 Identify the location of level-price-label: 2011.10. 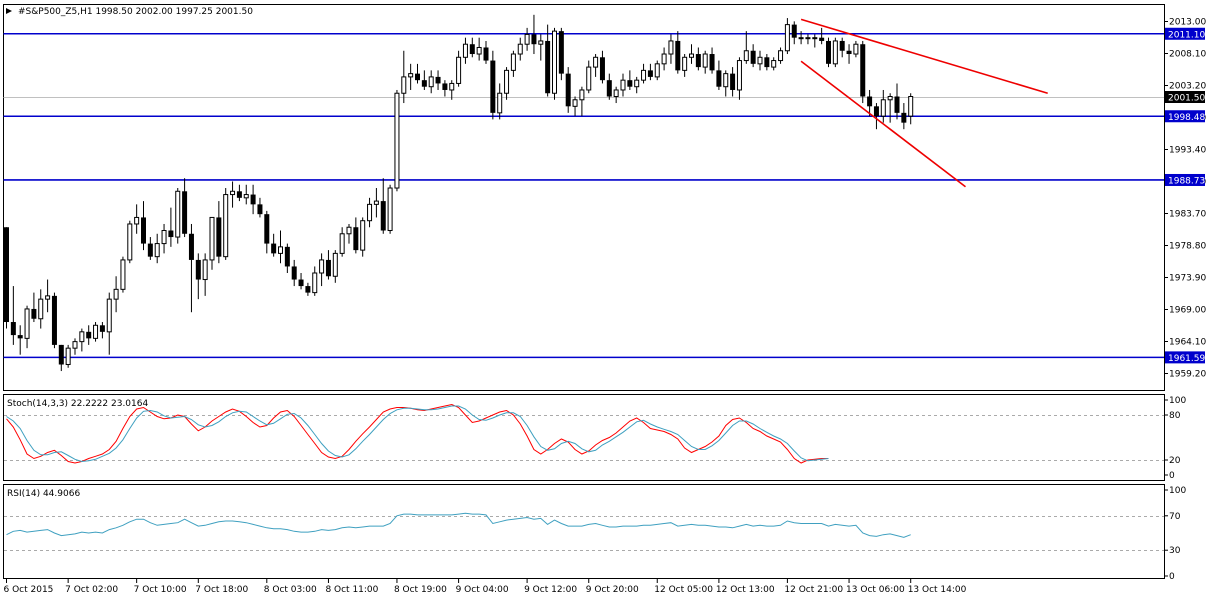
(1186, 35).